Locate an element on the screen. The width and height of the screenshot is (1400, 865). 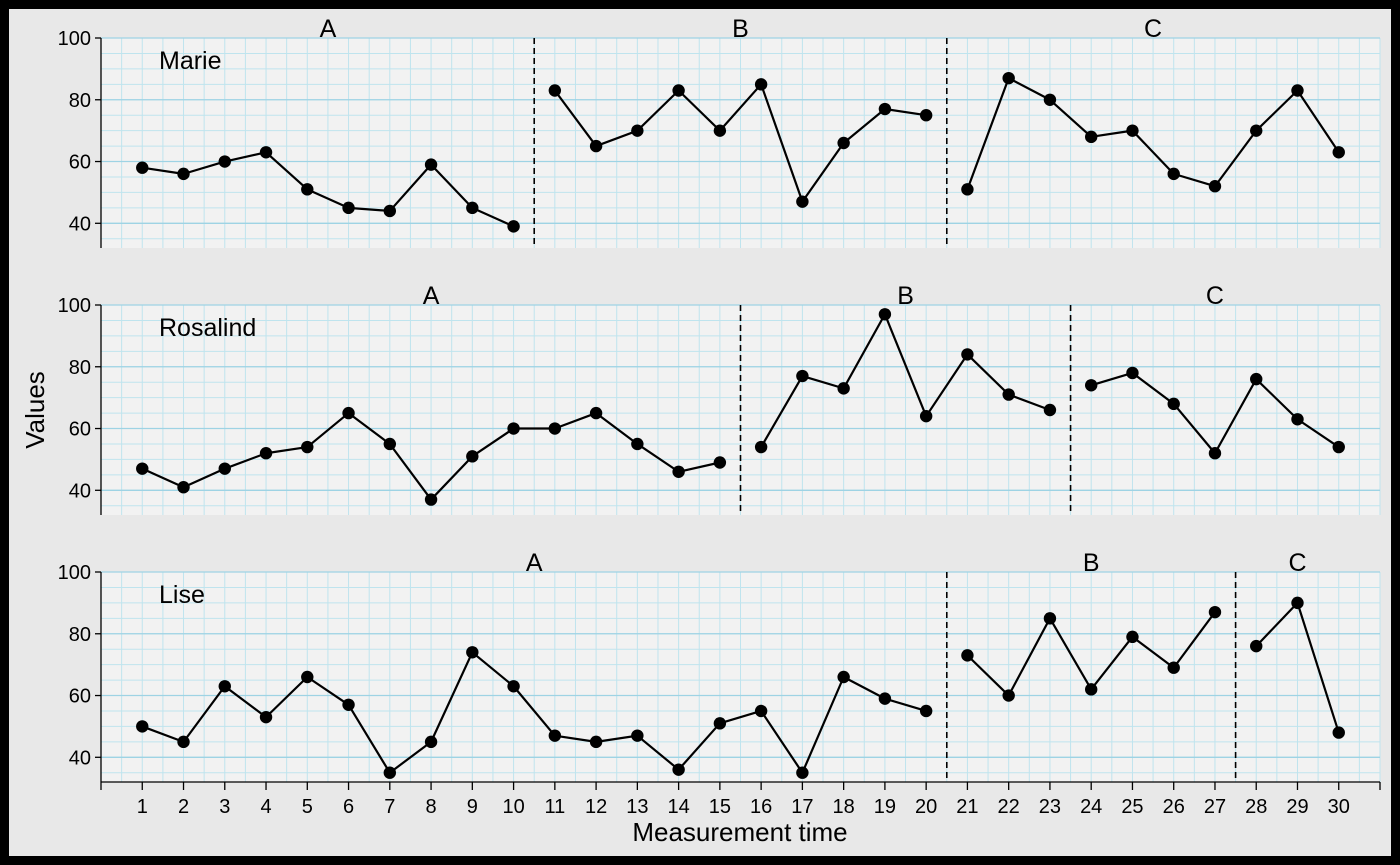
y-tick-label: 100 is located at coordinates (74, 573).